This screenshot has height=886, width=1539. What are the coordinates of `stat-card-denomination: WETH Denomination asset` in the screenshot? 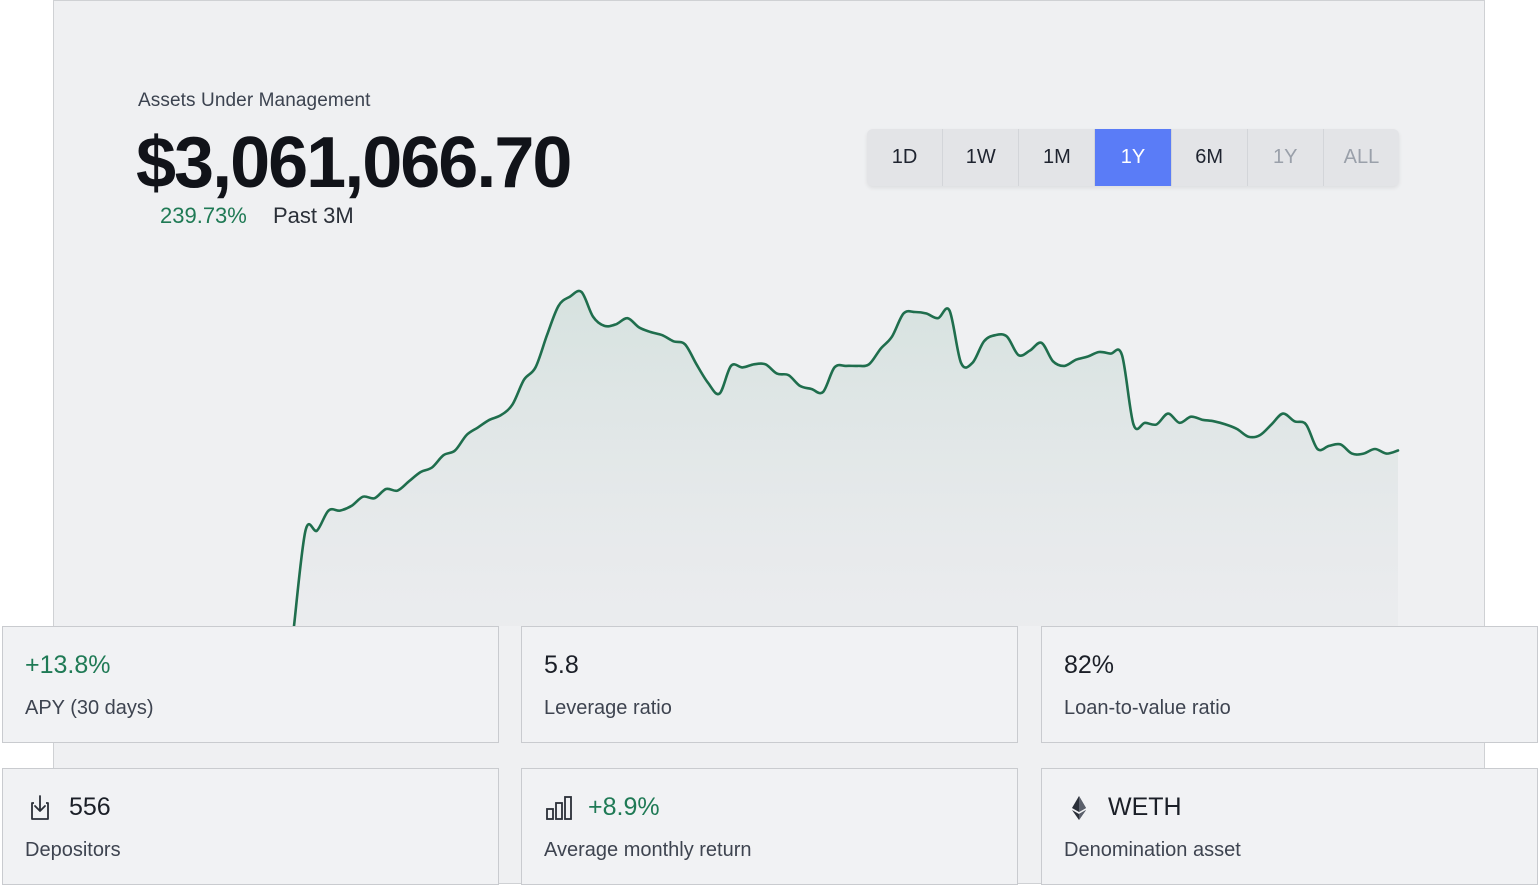 It's located at (1289, 826).